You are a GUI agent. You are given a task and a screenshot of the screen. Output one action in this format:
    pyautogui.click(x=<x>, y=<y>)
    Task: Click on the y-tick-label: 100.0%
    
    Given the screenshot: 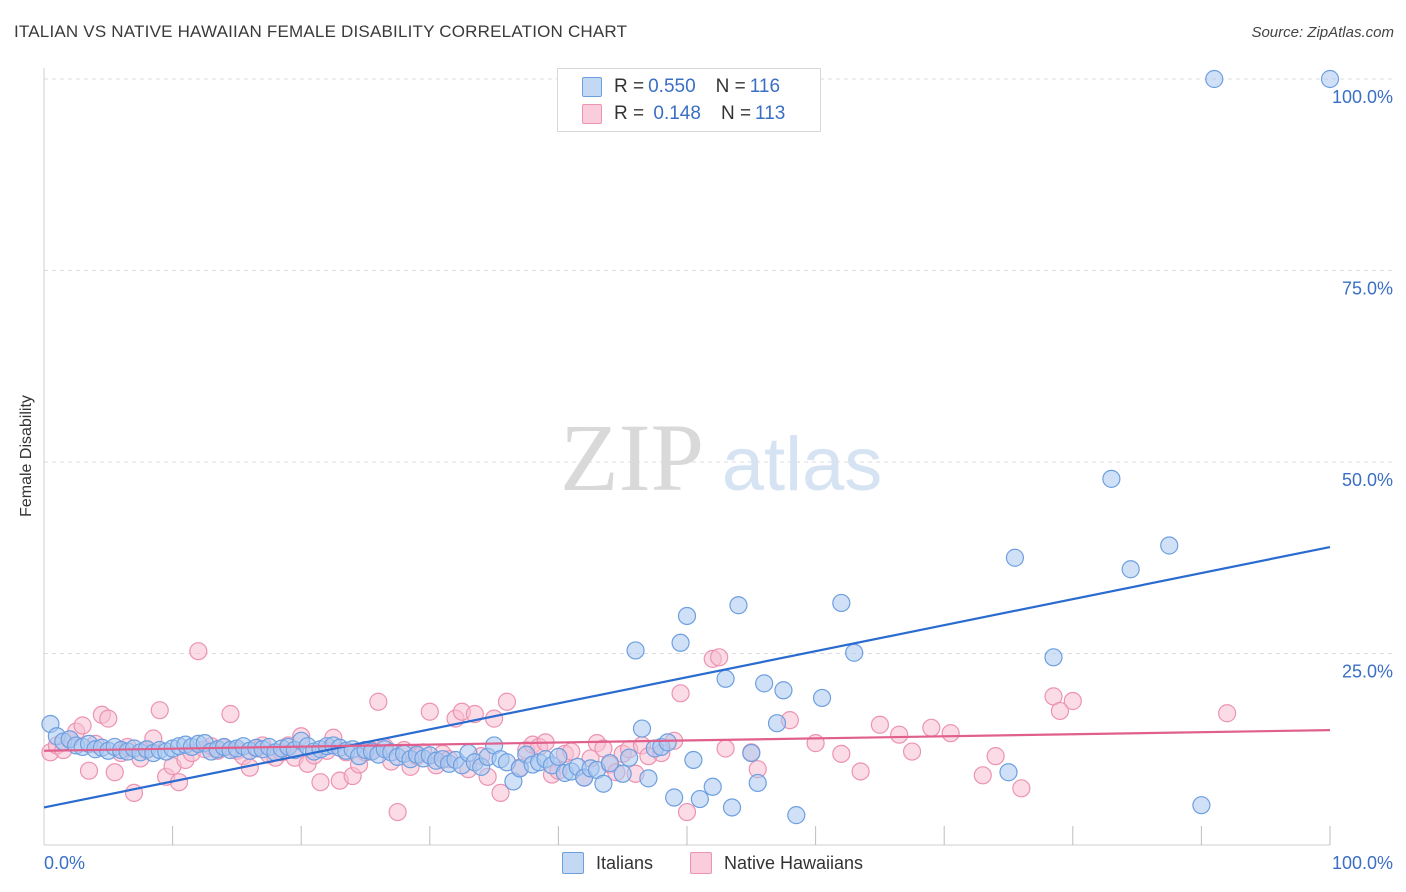 What is the action you would take?
    pyautogui.click(x=1362, y=97)
    